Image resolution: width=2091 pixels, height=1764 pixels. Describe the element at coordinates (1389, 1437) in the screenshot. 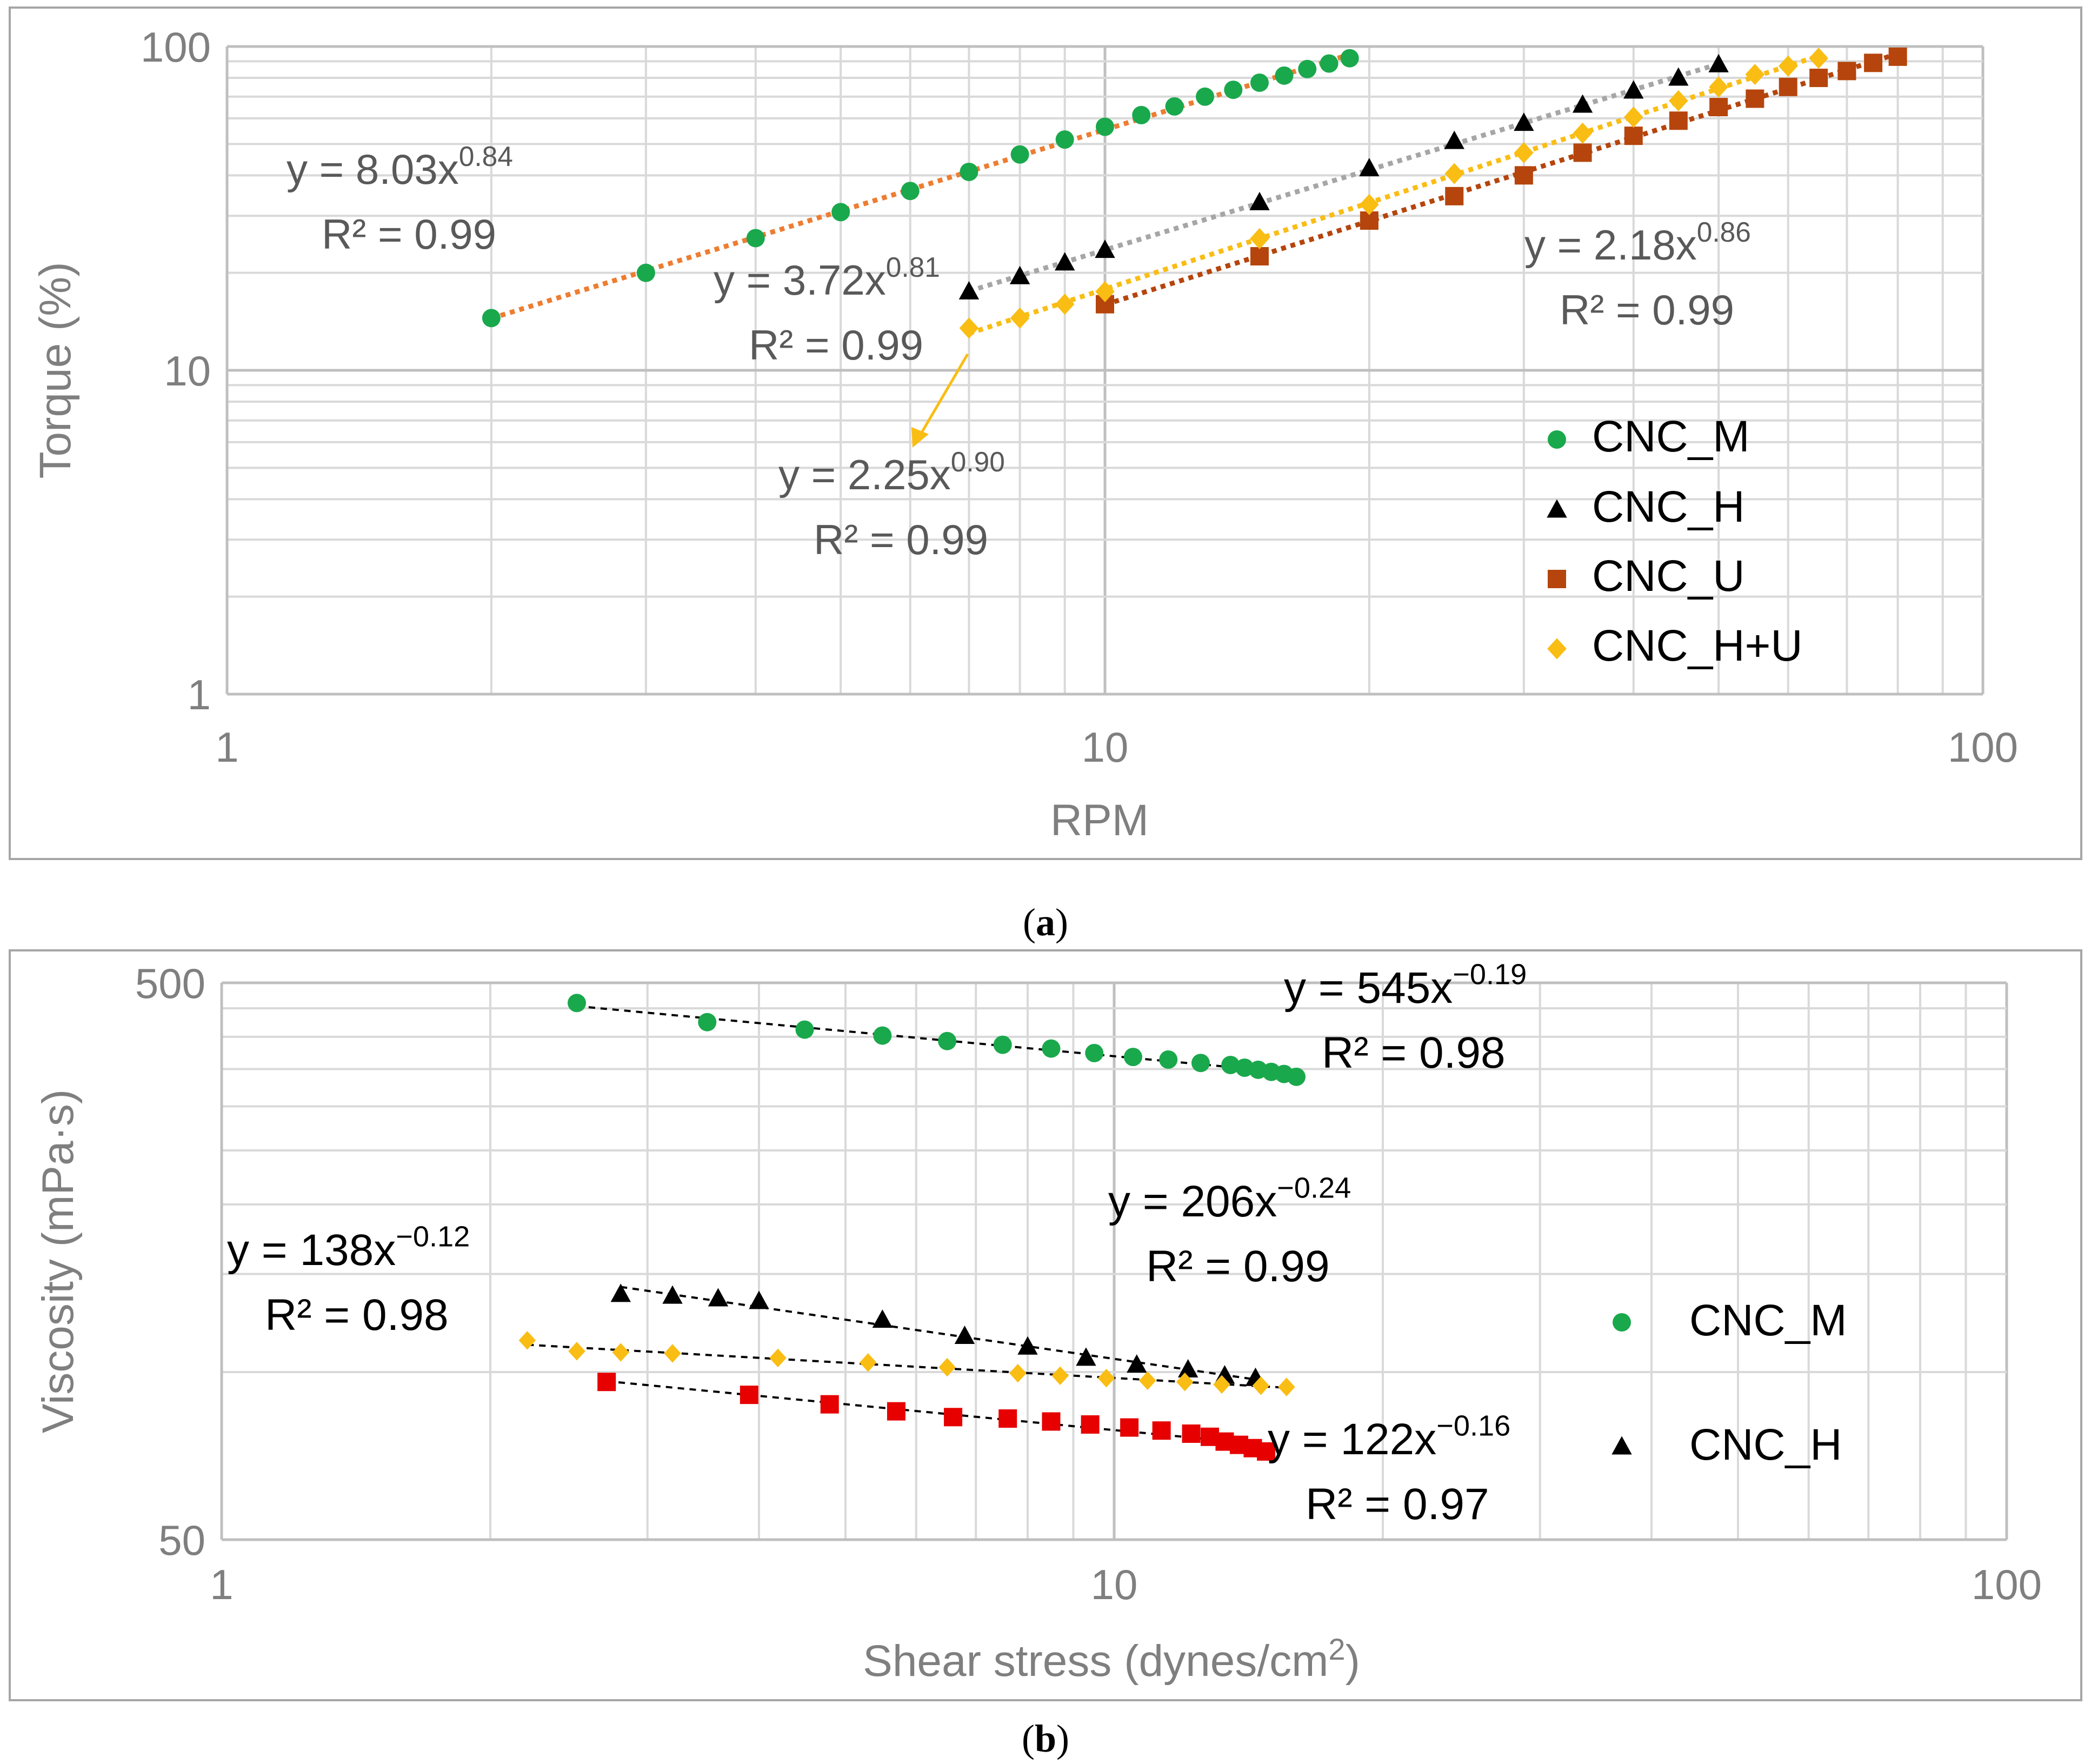

I see `equation-u: y = 122x−0.16` at that location.